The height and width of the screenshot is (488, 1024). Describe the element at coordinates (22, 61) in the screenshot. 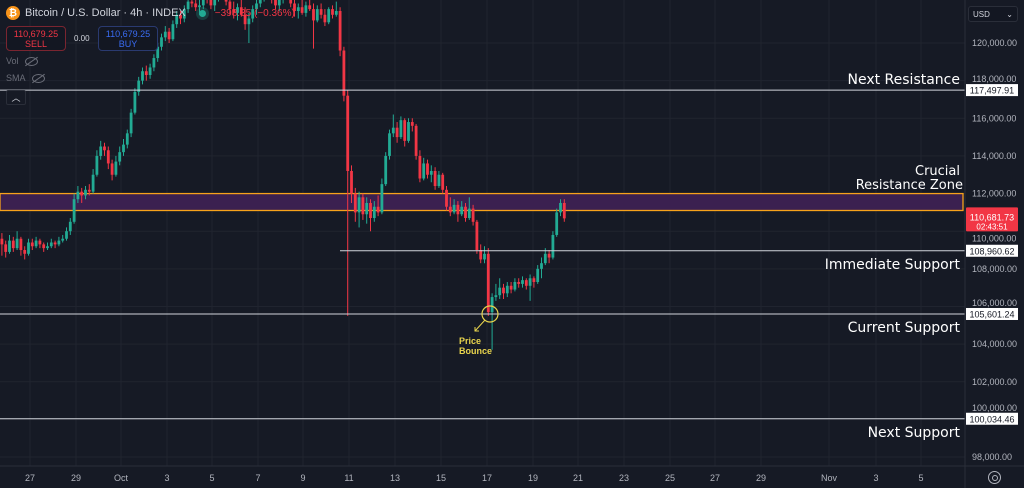

I see `indicator-vol: Vol` at that location.